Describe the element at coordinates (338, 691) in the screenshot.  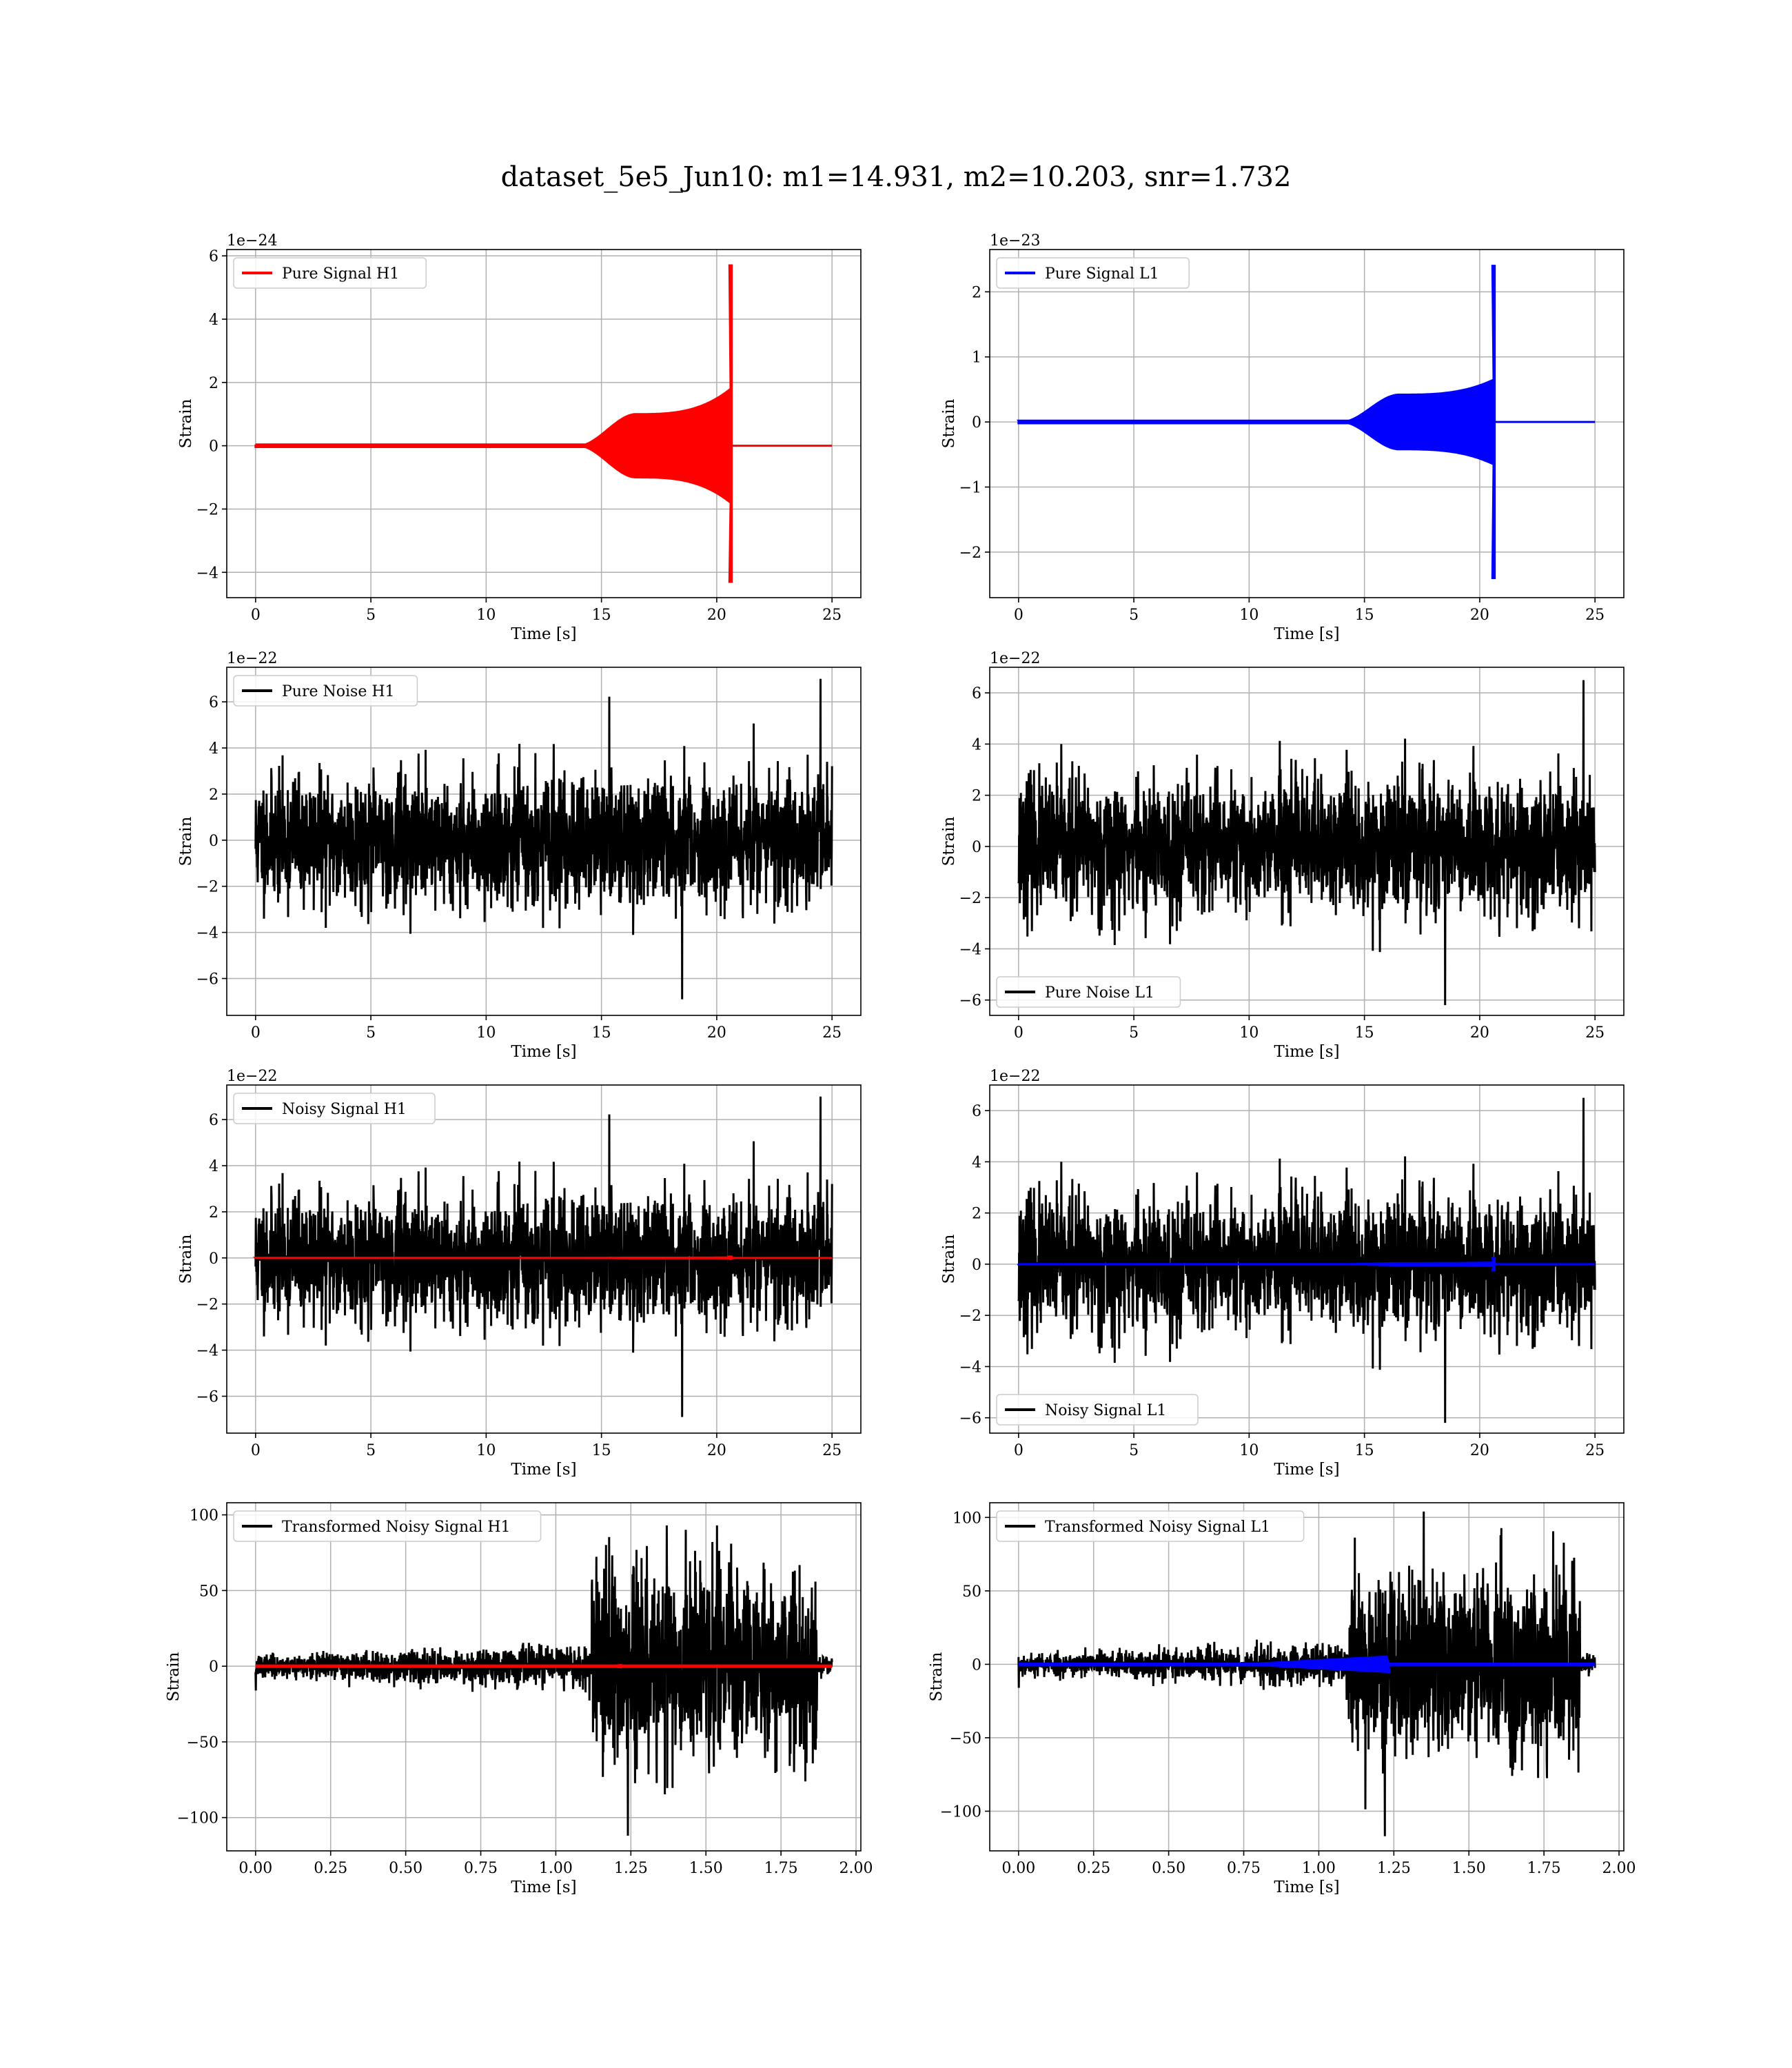
I see `legend-label: Pure Noise H1` at that location.